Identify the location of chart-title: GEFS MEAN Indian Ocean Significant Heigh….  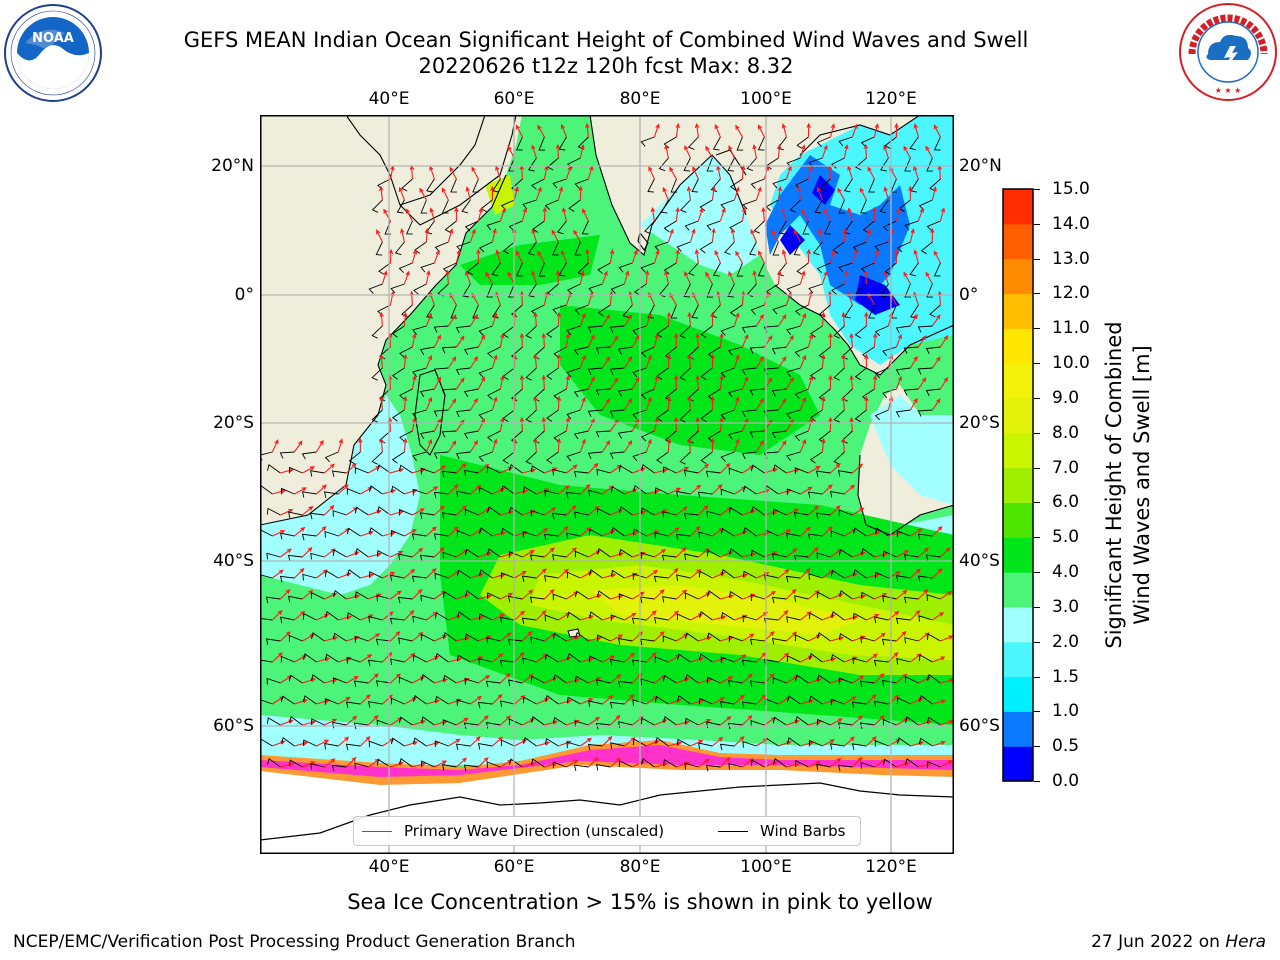
(606, 40).